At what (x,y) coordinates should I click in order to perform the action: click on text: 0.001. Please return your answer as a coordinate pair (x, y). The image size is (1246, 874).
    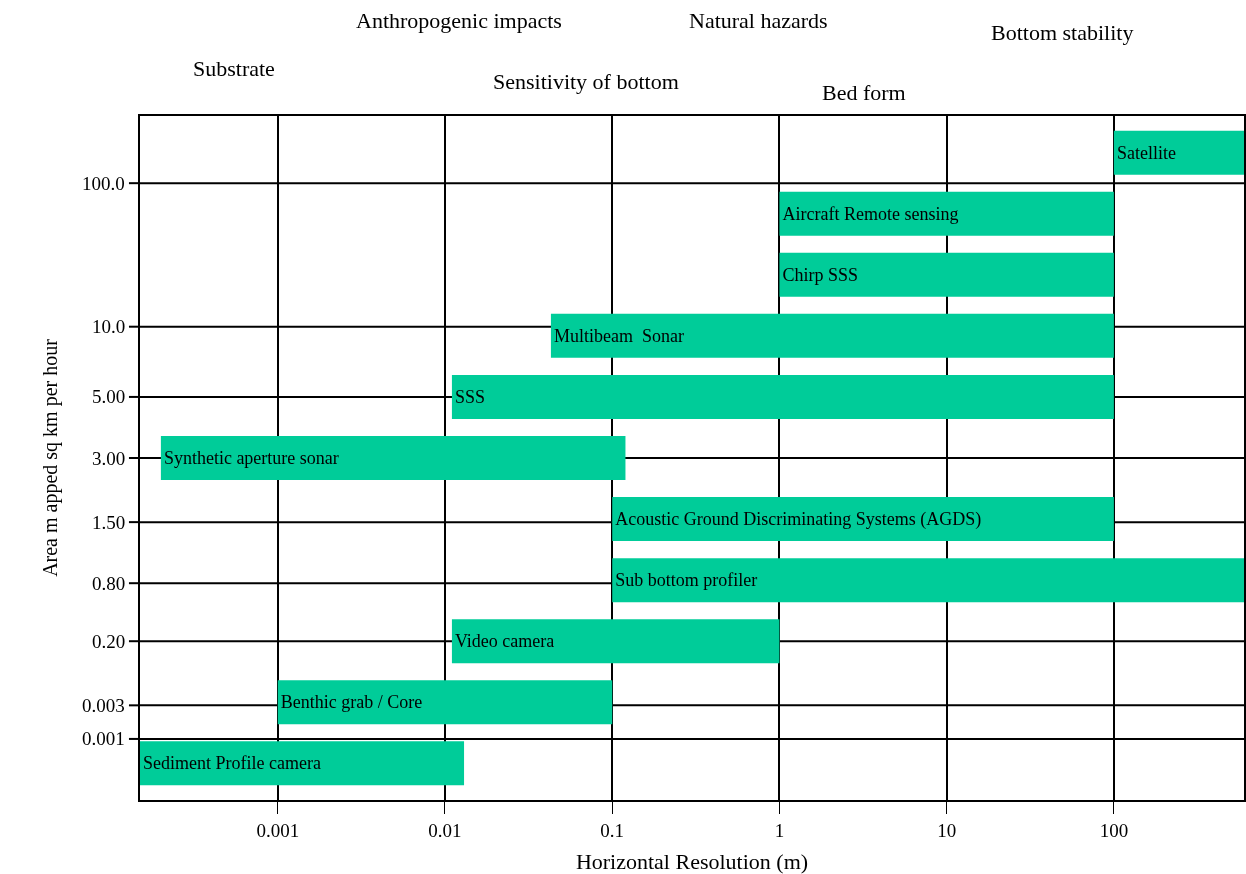
    Looking at the image, I should click on (103, 738).